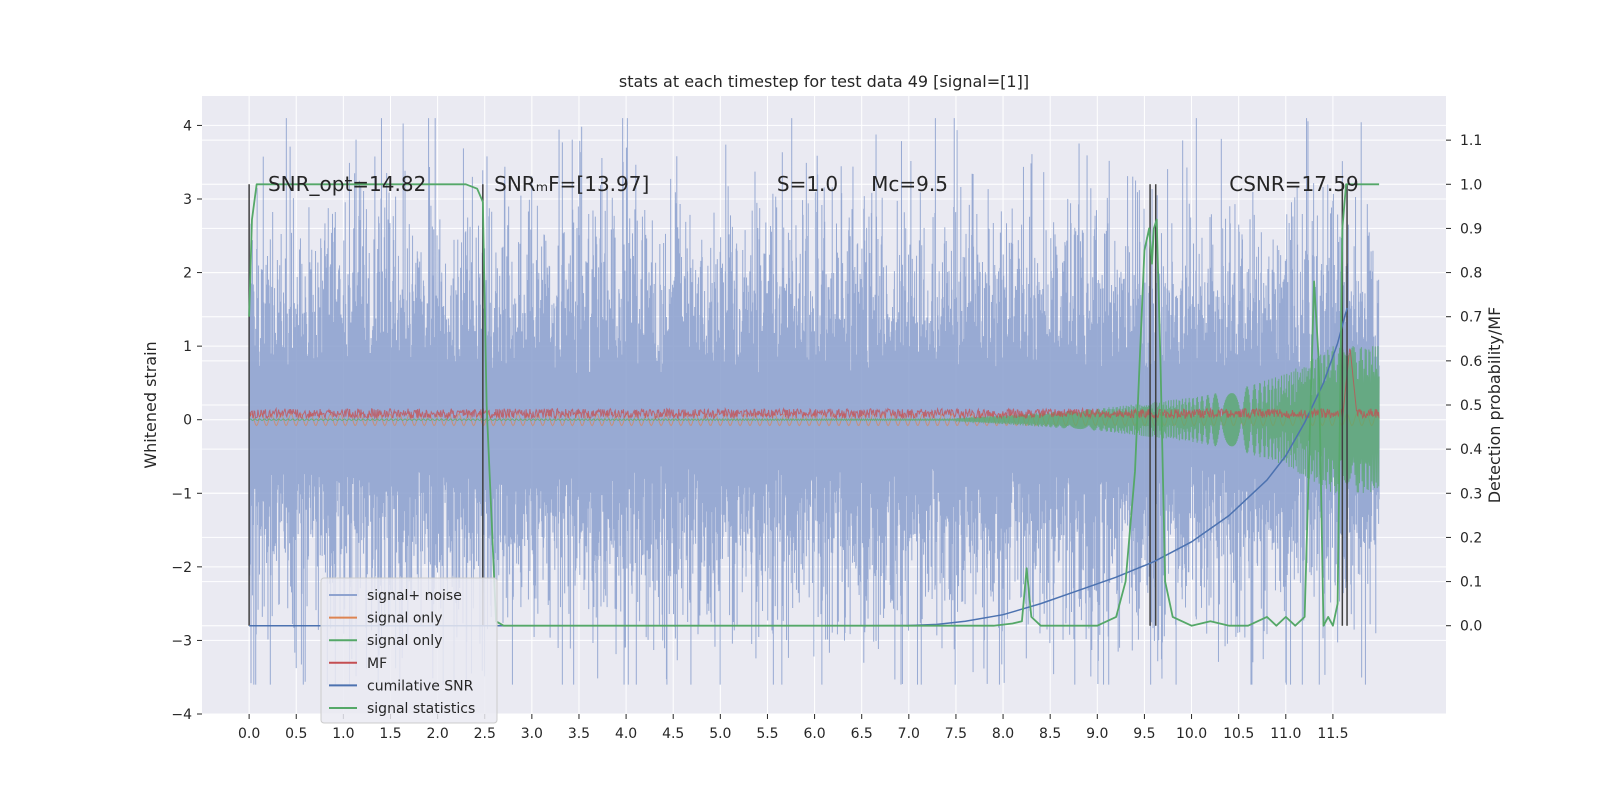 Image resolution: width=1600 pixels, height=800 pixels. What do you see at coordinates (187, 126) in the screenshot?
I see `y-tick-label: 4` at bounding box center [187, 126].